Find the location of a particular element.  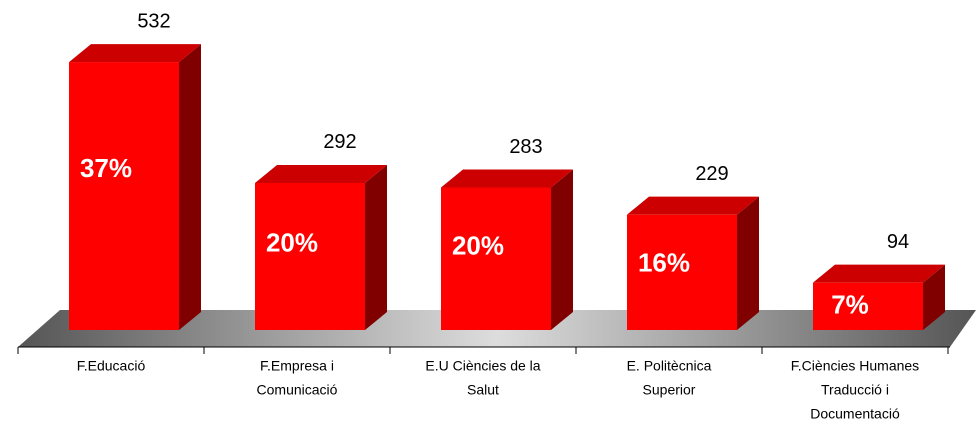

share-label: 16% is located at coordinates (664, 262).